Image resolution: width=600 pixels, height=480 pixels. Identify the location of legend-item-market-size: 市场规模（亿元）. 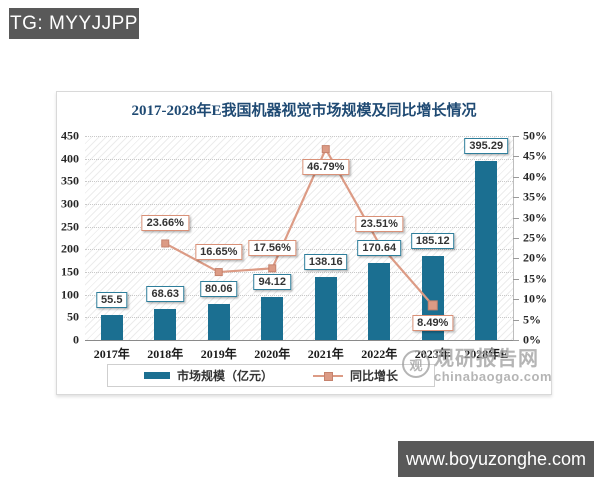
(208, 375).